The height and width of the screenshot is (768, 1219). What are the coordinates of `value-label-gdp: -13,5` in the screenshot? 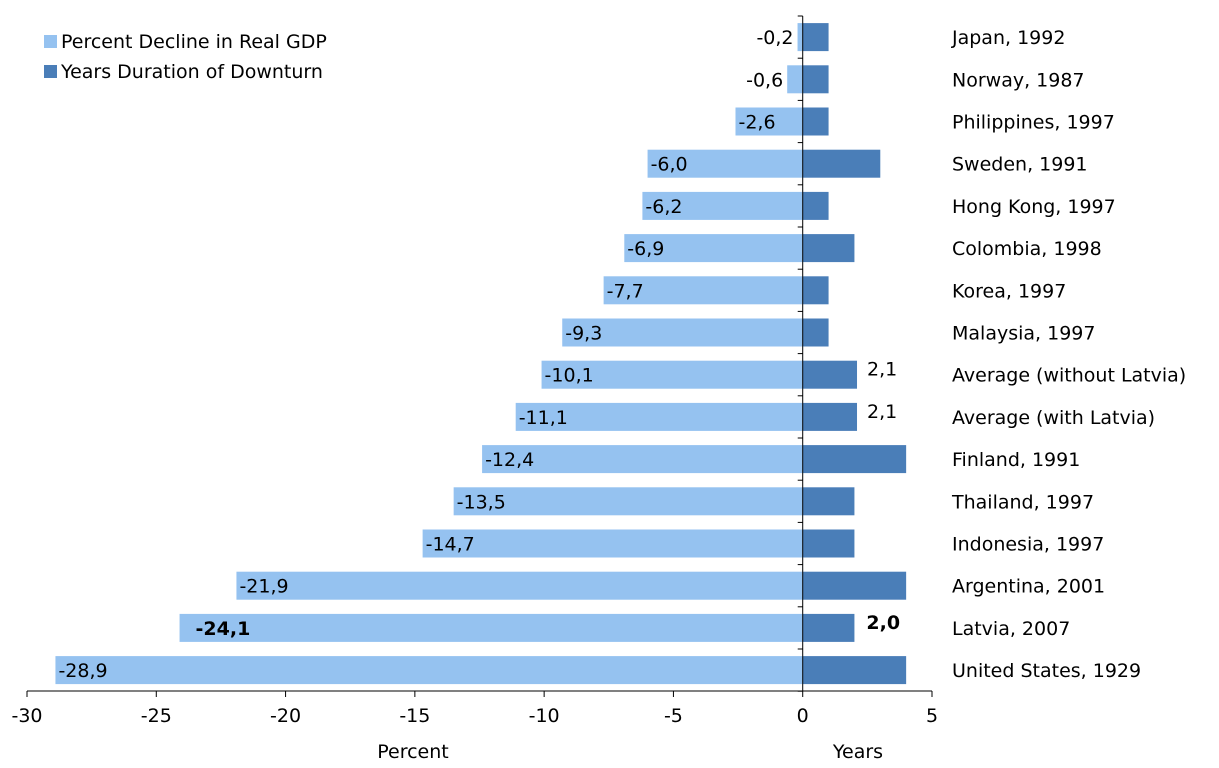 It's located at (481, 502).